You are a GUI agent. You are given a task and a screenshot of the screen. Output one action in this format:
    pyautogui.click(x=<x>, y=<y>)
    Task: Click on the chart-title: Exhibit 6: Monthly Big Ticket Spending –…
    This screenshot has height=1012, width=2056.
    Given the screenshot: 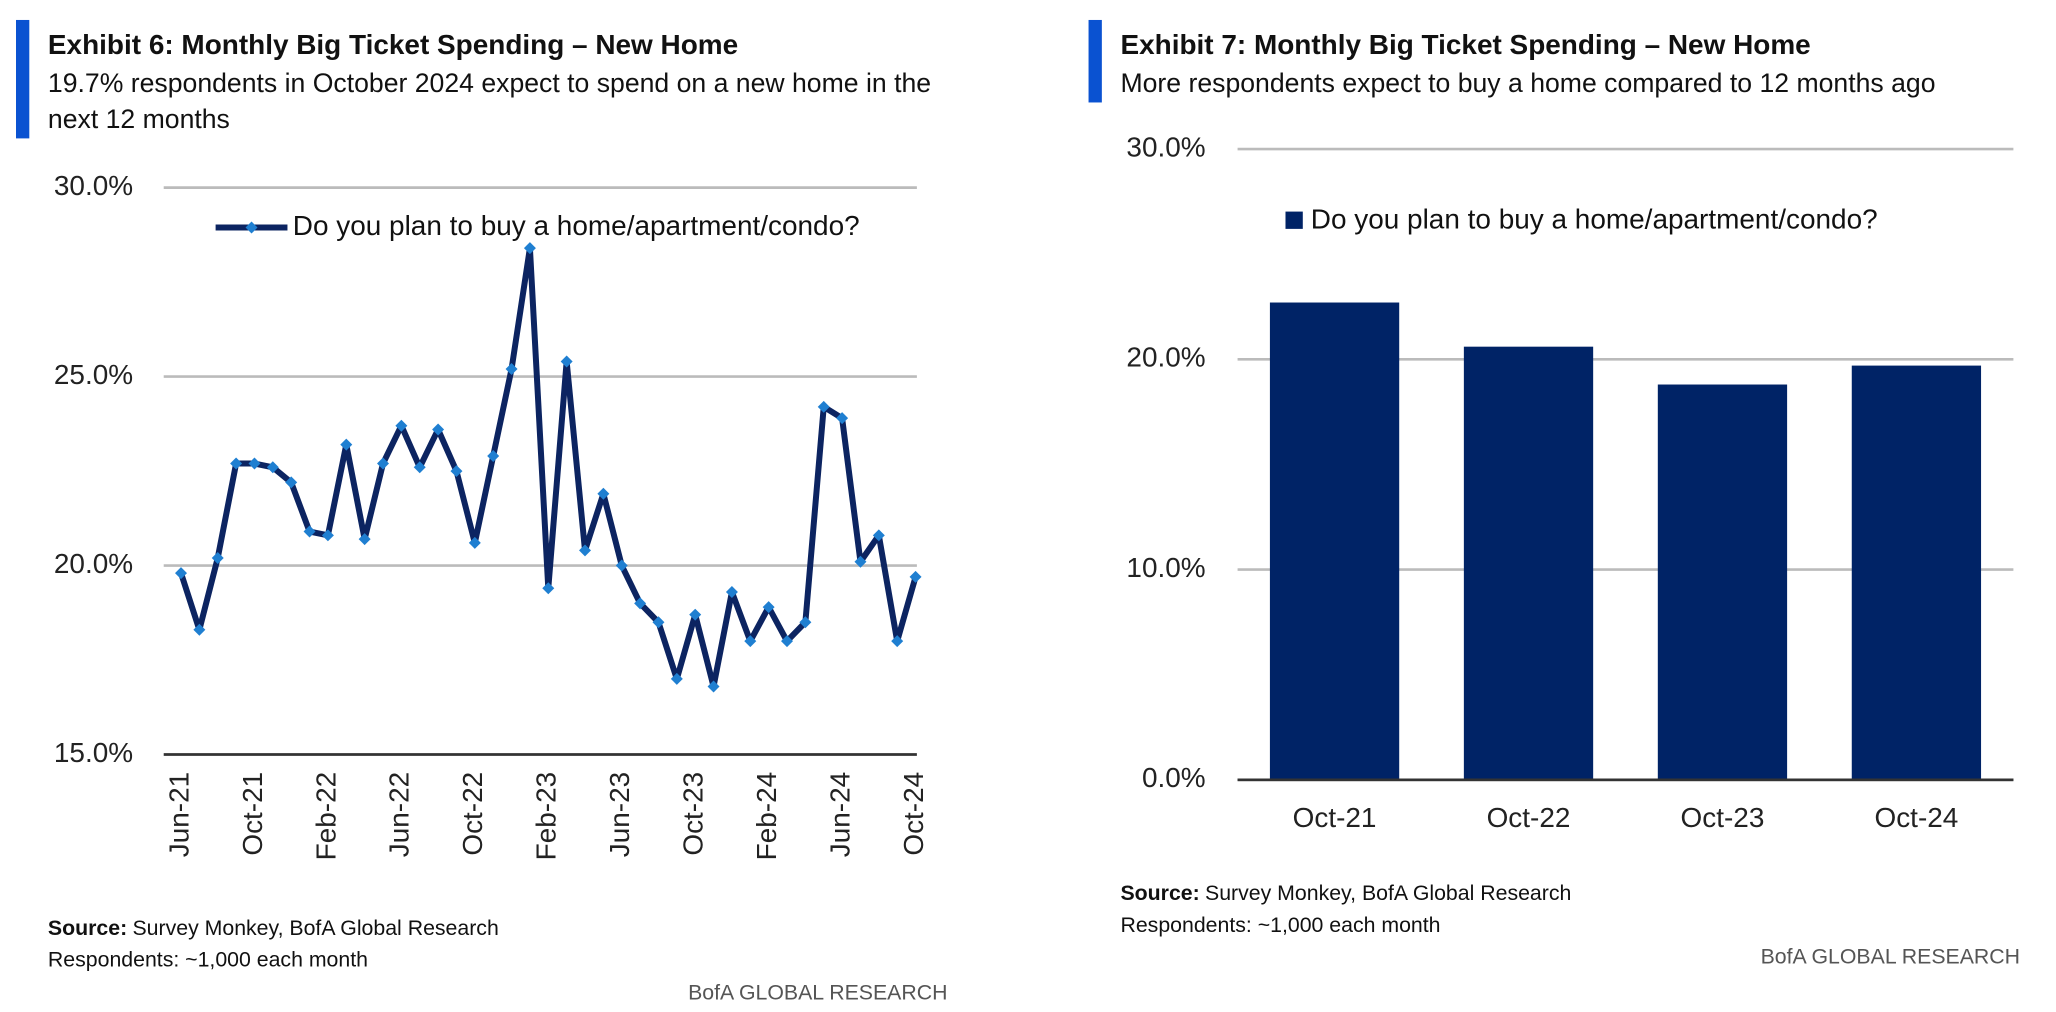 What is the action you would take?
    pyautogui.click(x=393, y=44)
    